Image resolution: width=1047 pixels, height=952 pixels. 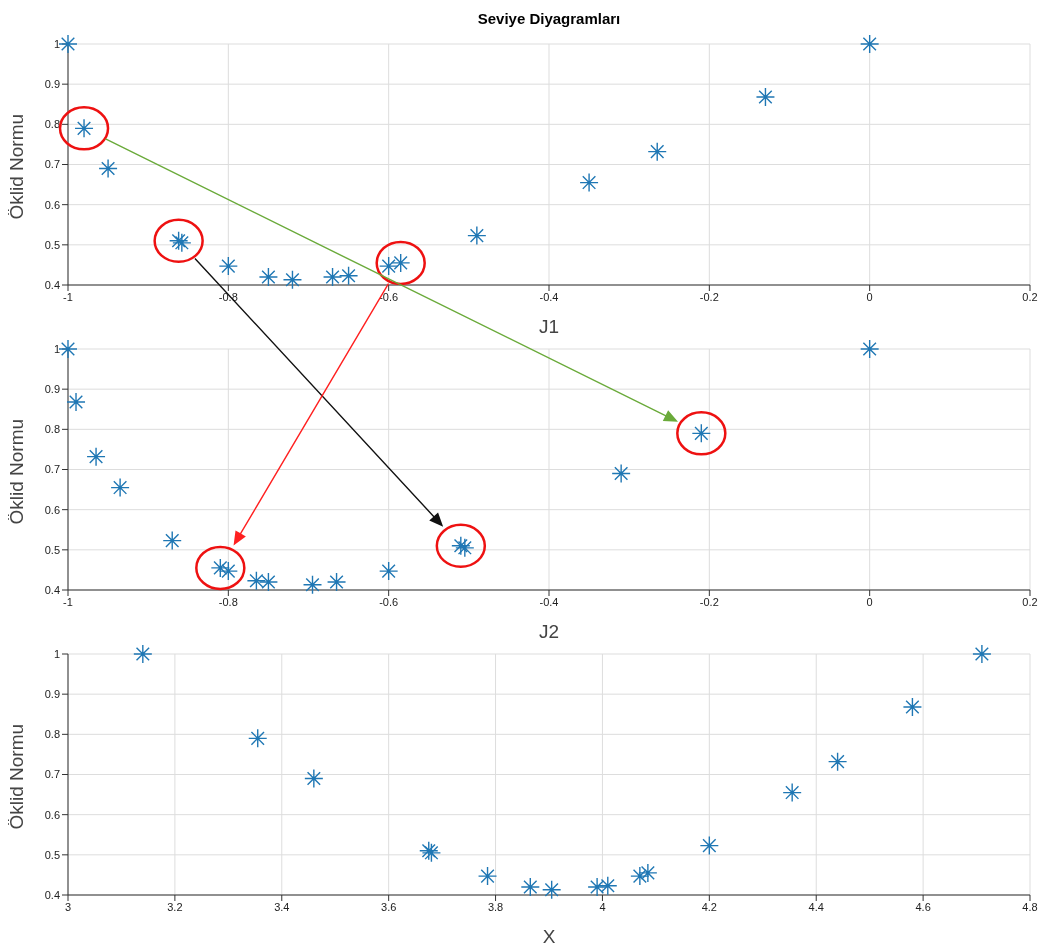 What do you see at coordinates (1030, 906) in the screenshot?
I see `x-tick-label: 4.8` at bounding box center [1030, 906].